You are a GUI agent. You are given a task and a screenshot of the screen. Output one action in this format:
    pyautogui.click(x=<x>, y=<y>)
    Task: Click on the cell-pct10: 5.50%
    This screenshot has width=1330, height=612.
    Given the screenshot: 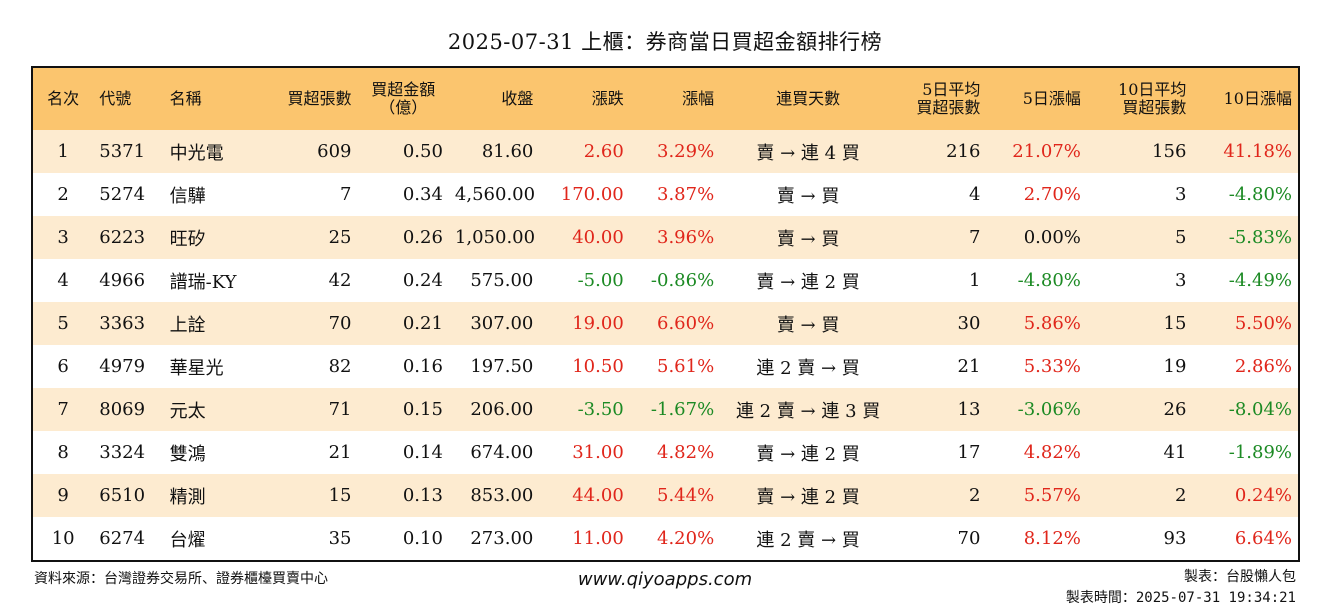 What is the action you would take?
    pyautogui.click(x=1263, y=323)
    